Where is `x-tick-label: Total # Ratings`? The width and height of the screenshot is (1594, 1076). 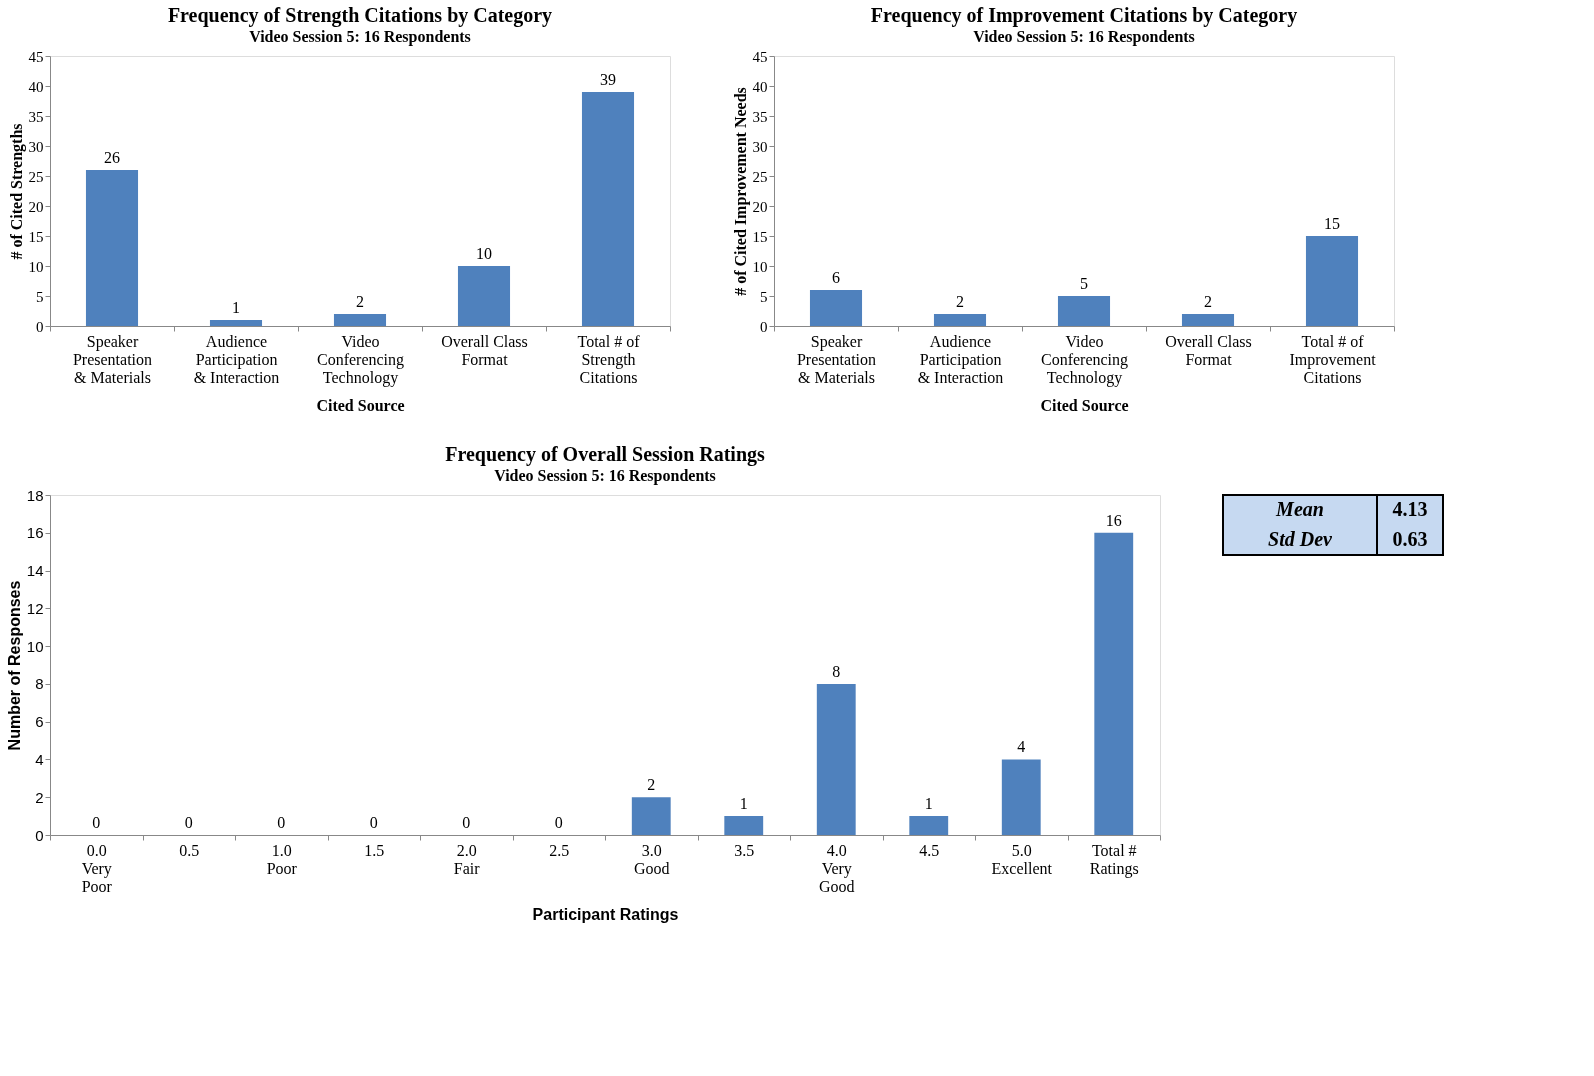 x-tick-label: Total # Ratings is located at coordinates (1114, 859).